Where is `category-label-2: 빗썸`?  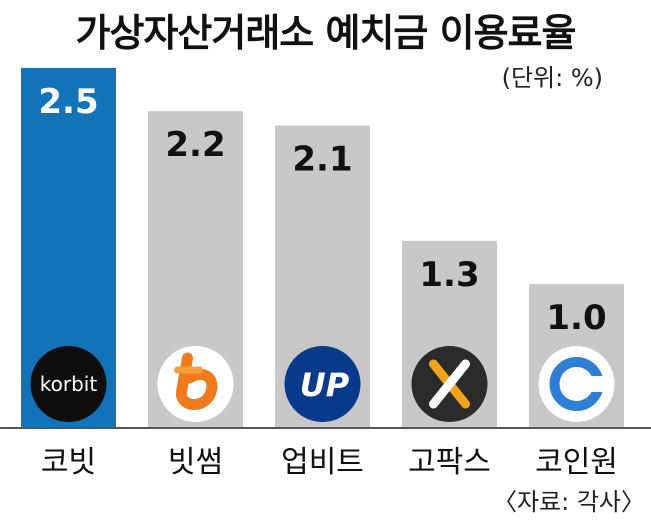
category-label-2: 빗썸 is located at coordinates (195, 462).